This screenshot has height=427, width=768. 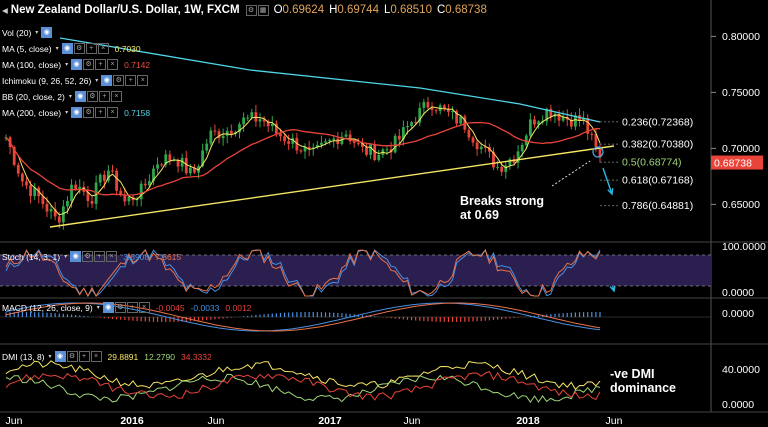 What do you see at coordinates (107, 356) in the screenshot?
I see `dmi-legend: DMI (13, 8) ▾ ◉ ⚙ + × 29.8891 12.2790 34.3332` at bounding box center [107, 356].